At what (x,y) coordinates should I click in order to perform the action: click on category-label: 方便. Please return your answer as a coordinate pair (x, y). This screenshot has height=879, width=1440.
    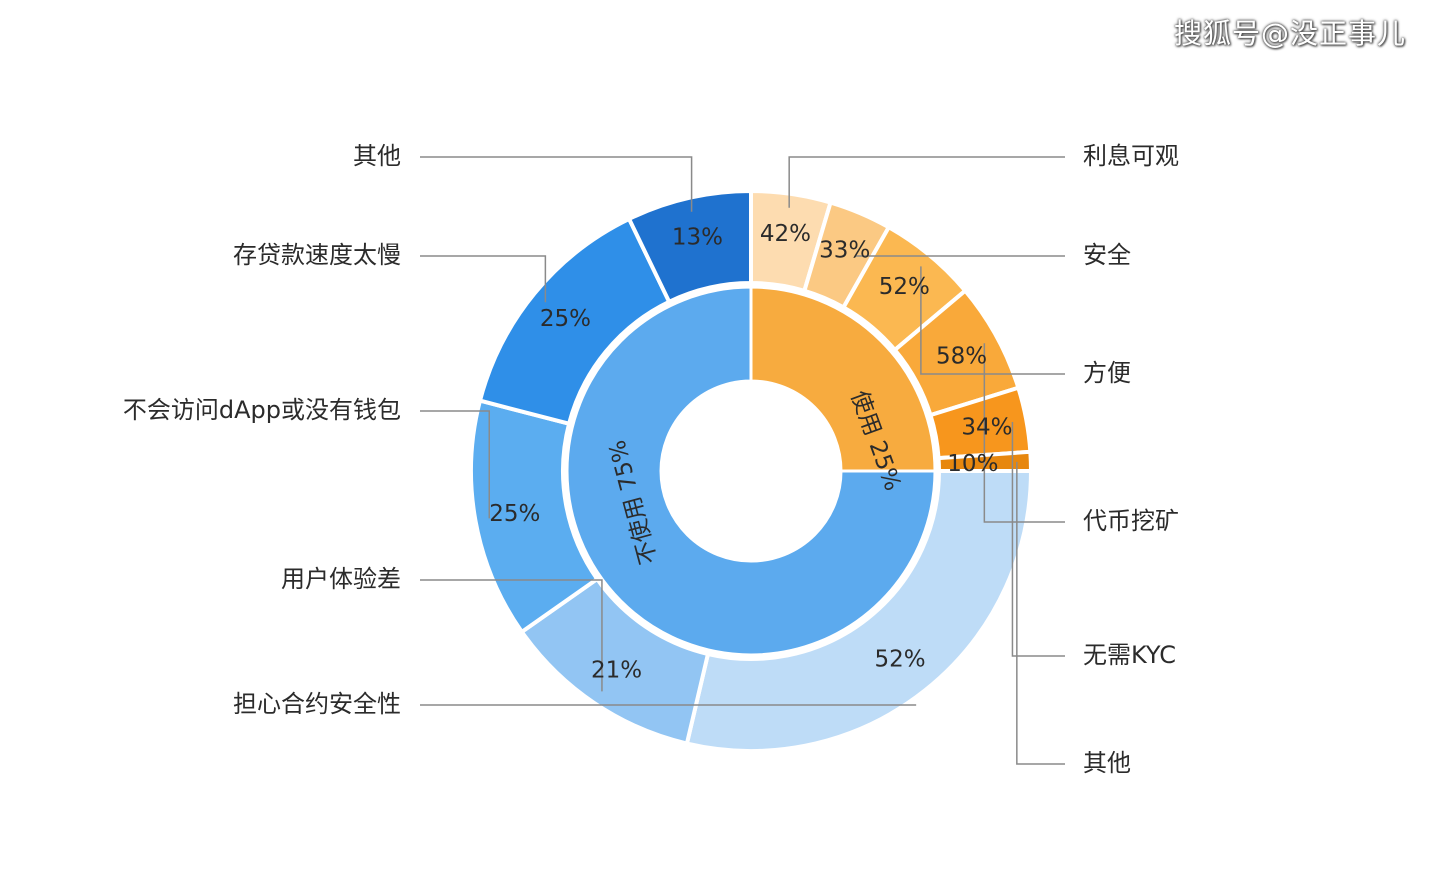
    Looking at the image, I should click on (1107, 373).